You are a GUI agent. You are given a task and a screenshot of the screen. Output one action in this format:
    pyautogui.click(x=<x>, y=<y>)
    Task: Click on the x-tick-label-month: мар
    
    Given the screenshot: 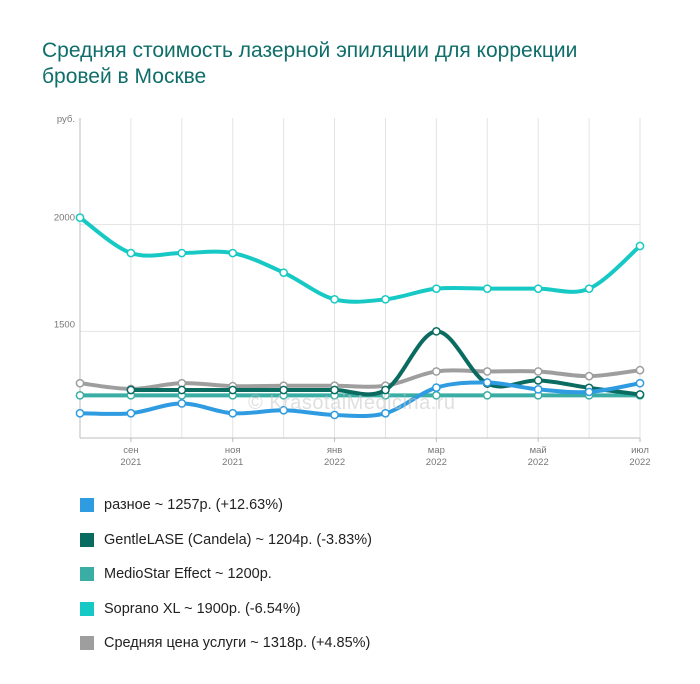 What is the action you would take?
    pyautogui.click(x=436, y=450)
    